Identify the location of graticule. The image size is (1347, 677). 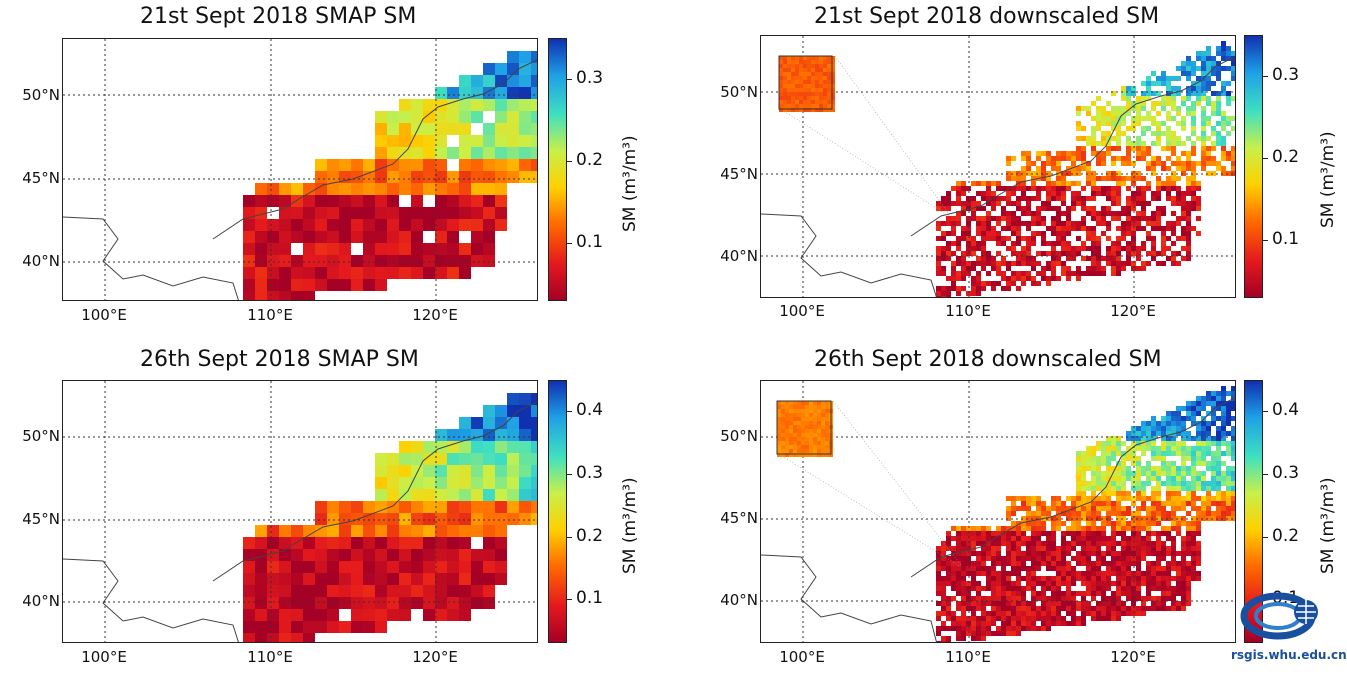
(300, 169).